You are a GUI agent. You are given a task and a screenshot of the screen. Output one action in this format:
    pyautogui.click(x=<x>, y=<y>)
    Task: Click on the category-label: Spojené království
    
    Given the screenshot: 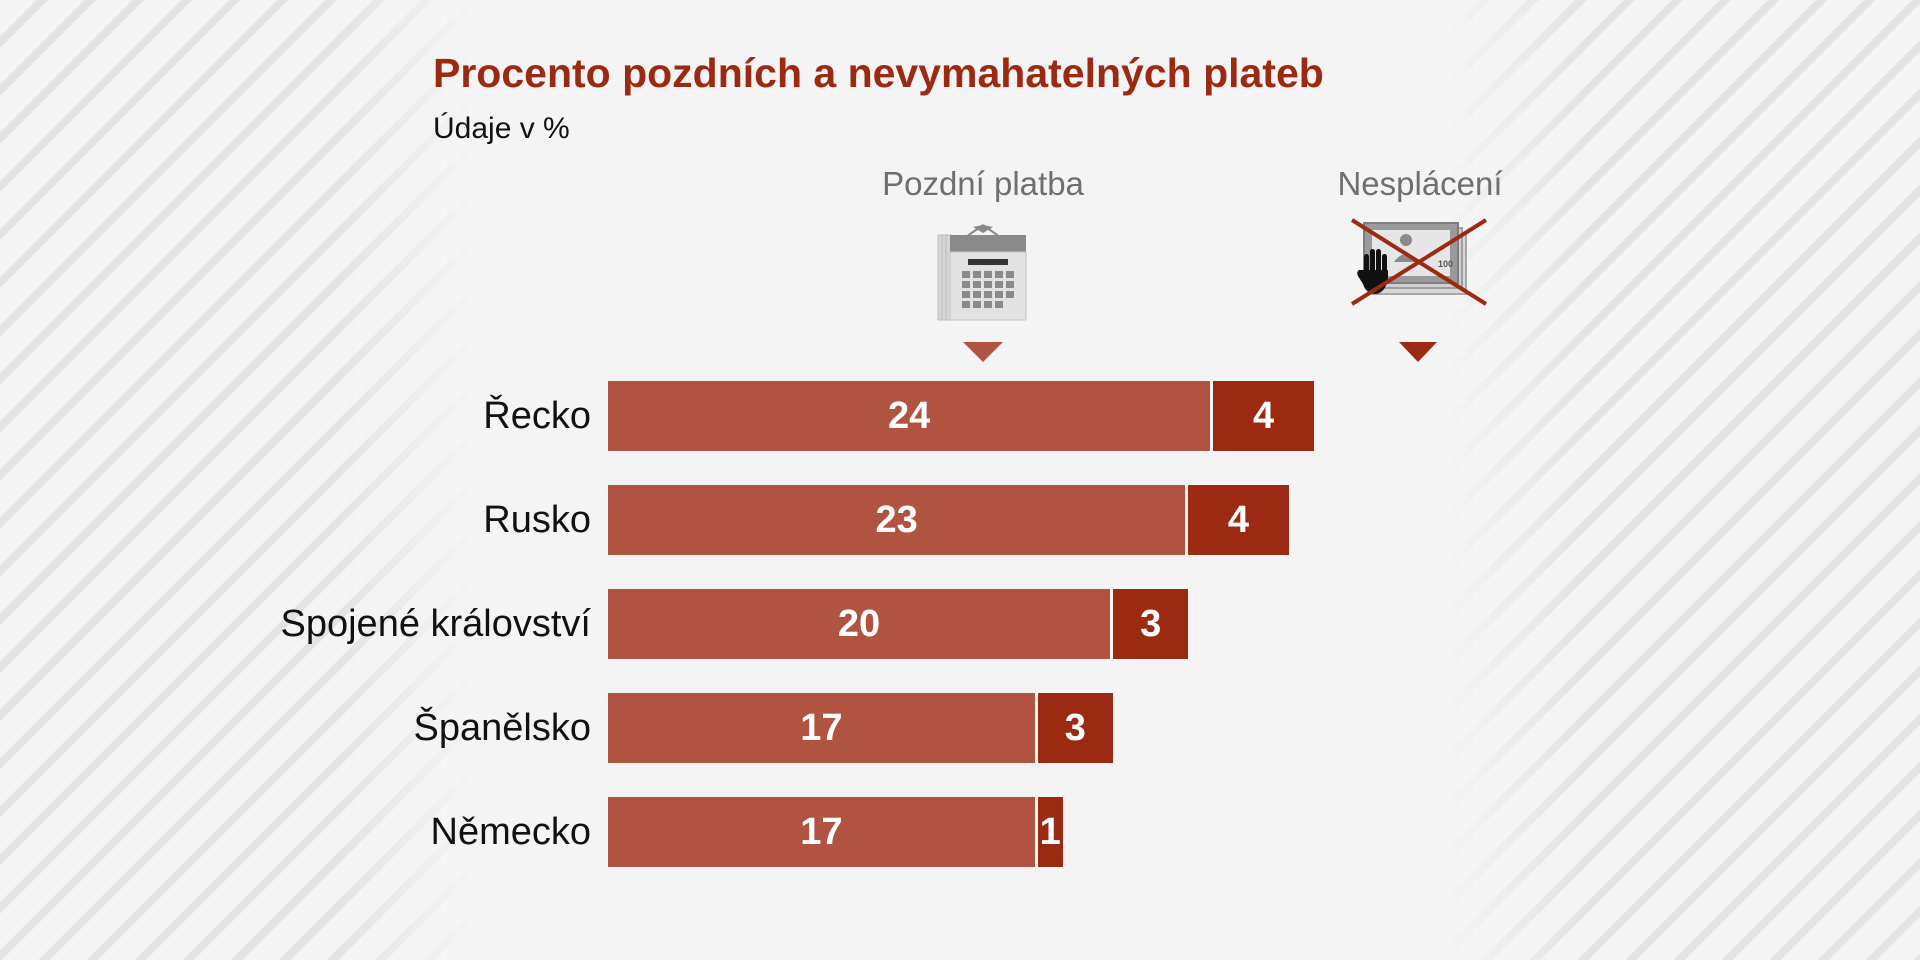 What is the action you would take?
    pyautogui.click(x=436, y=624)
    